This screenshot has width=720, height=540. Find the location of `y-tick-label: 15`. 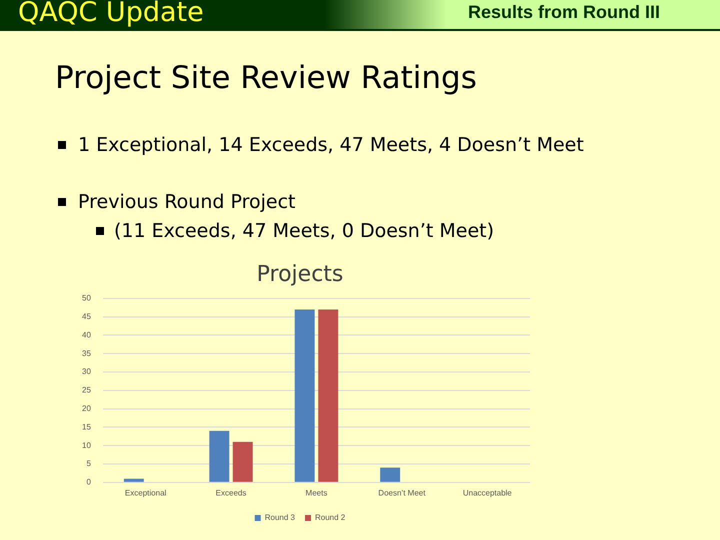

y-tick-label: 15 is located at coordinates (87, 427).